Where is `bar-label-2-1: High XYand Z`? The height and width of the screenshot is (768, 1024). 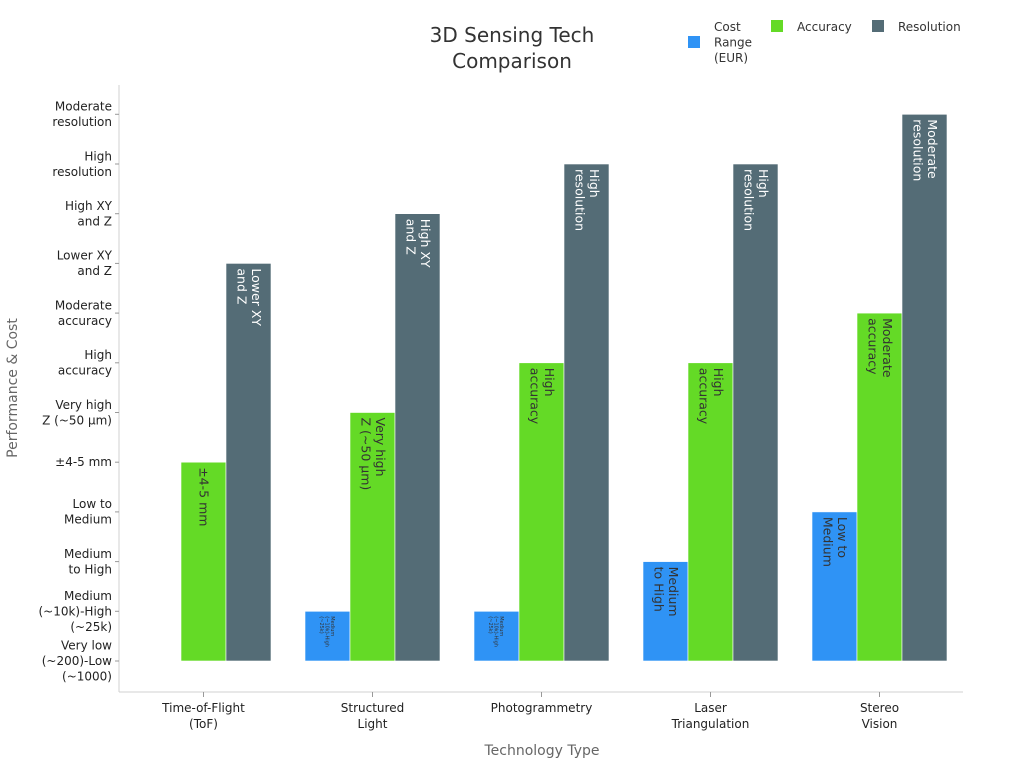 bar-label-2-1: High XYand Z is located at coordinates (418, 243).